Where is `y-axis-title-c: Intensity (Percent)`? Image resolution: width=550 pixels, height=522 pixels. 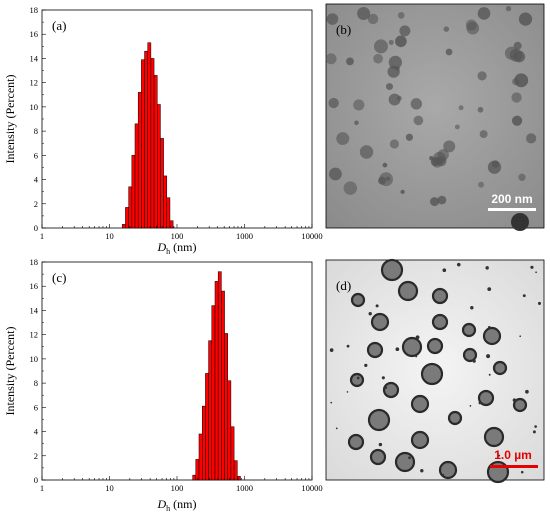
y-axis-title-c: Intensity (Percent) is located at coordinates (10, 371).